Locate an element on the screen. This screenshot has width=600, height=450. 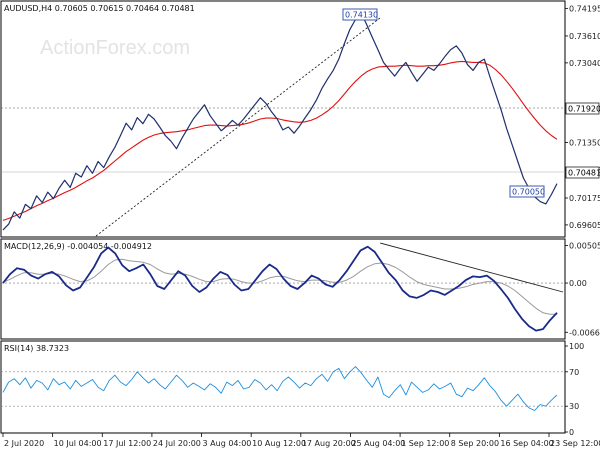
macd-axis: 0.005052 0.00 -0.006629 is located at coordinates (582, 289).